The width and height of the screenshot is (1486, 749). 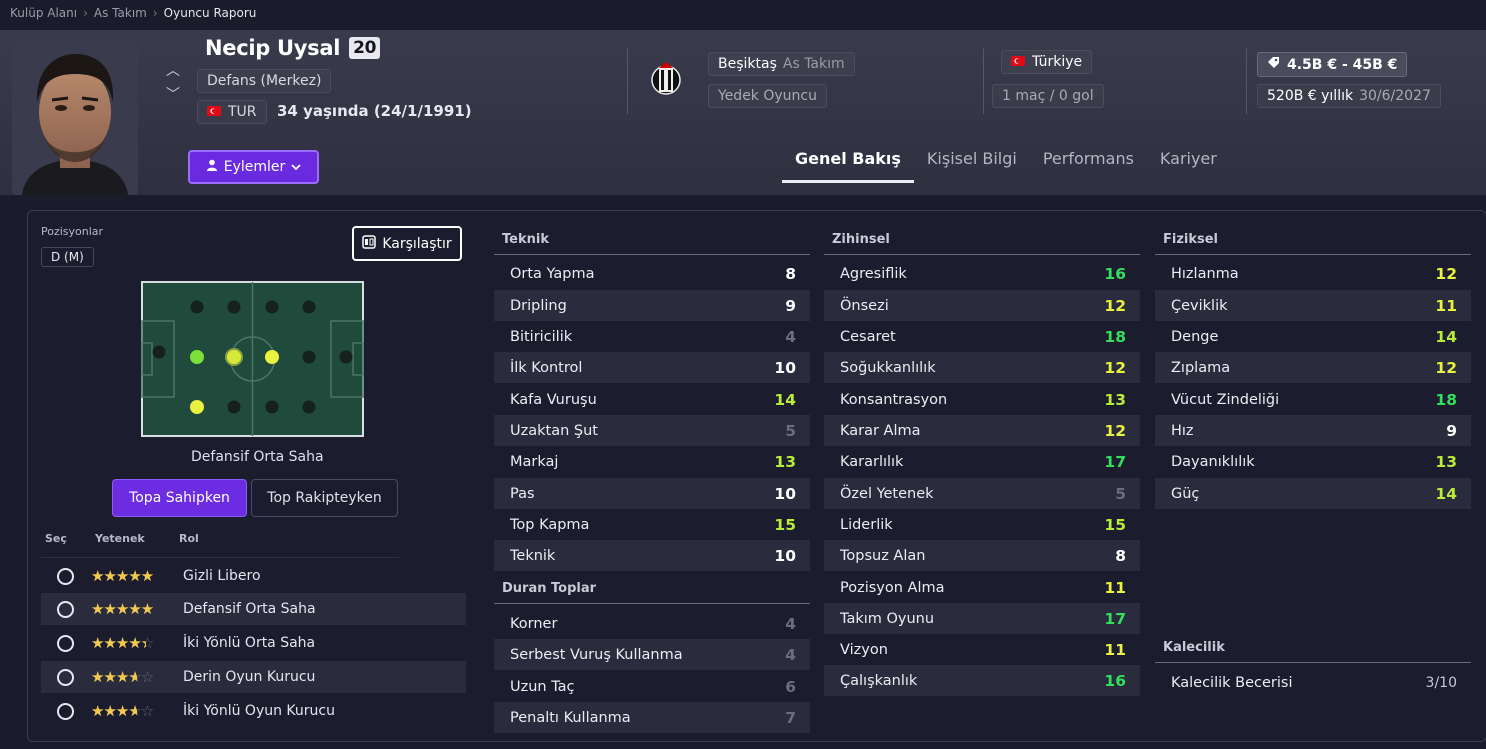 What do you see at coordinates (173, 71) in the screenshot?
I see `chevron-up-icon: ︿` at bounding box center [173, 71].